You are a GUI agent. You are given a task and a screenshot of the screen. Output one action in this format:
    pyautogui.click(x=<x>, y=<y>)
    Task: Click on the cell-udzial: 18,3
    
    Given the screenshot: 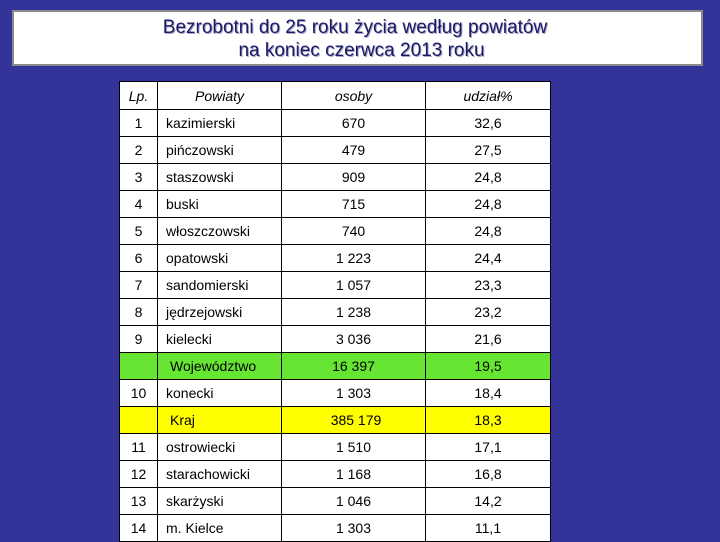 What is the action you would take?
    pyautogui.click(x=488, y=420)
    